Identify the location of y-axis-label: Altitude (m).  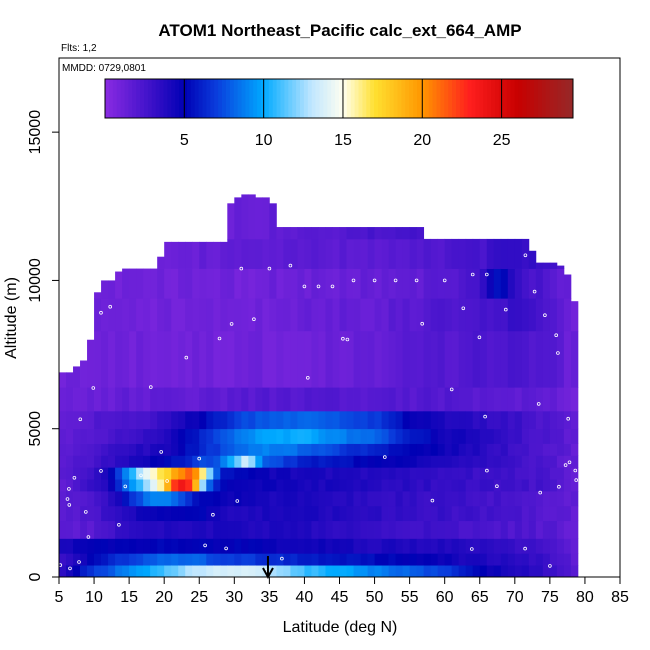
(11, 318).